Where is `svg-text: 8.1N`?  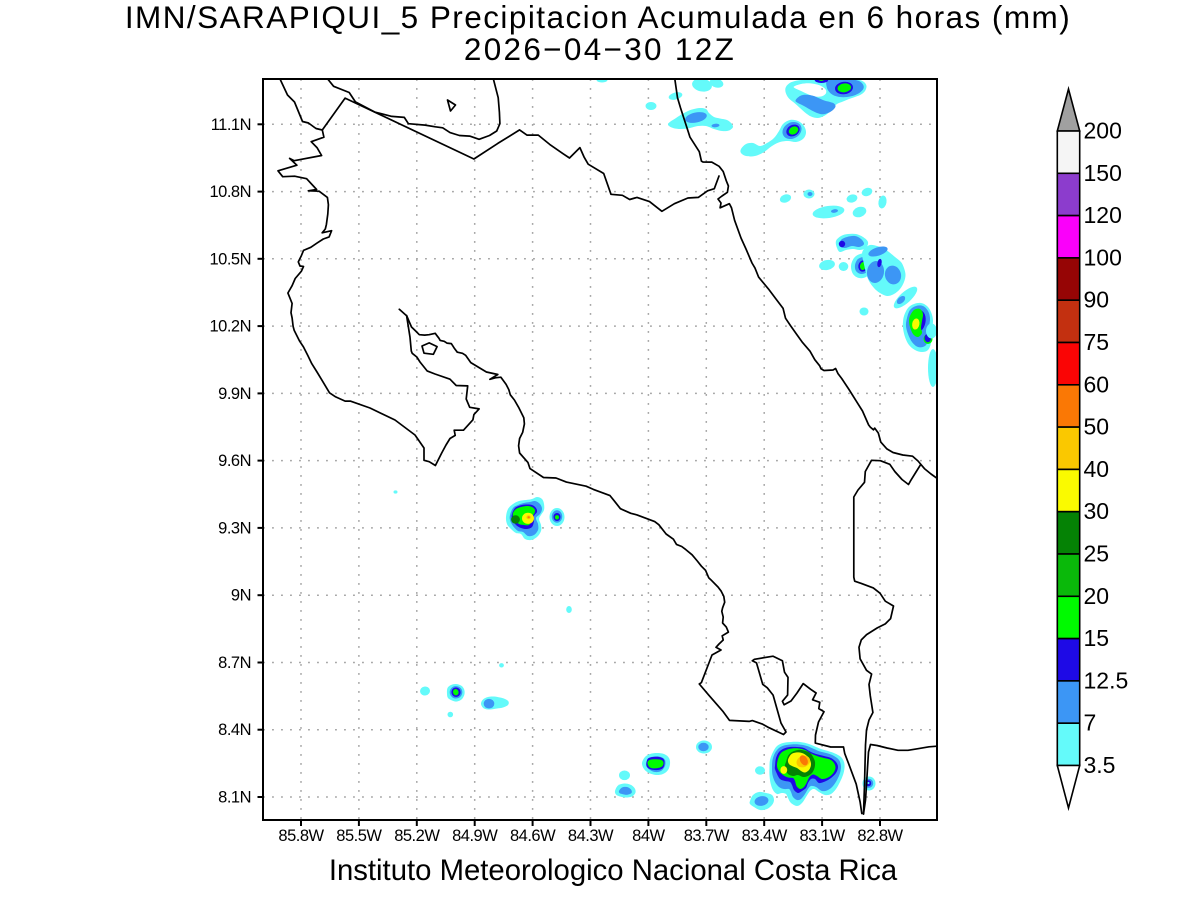
svg-text: 8.1N is located at coordinates (234, 798).